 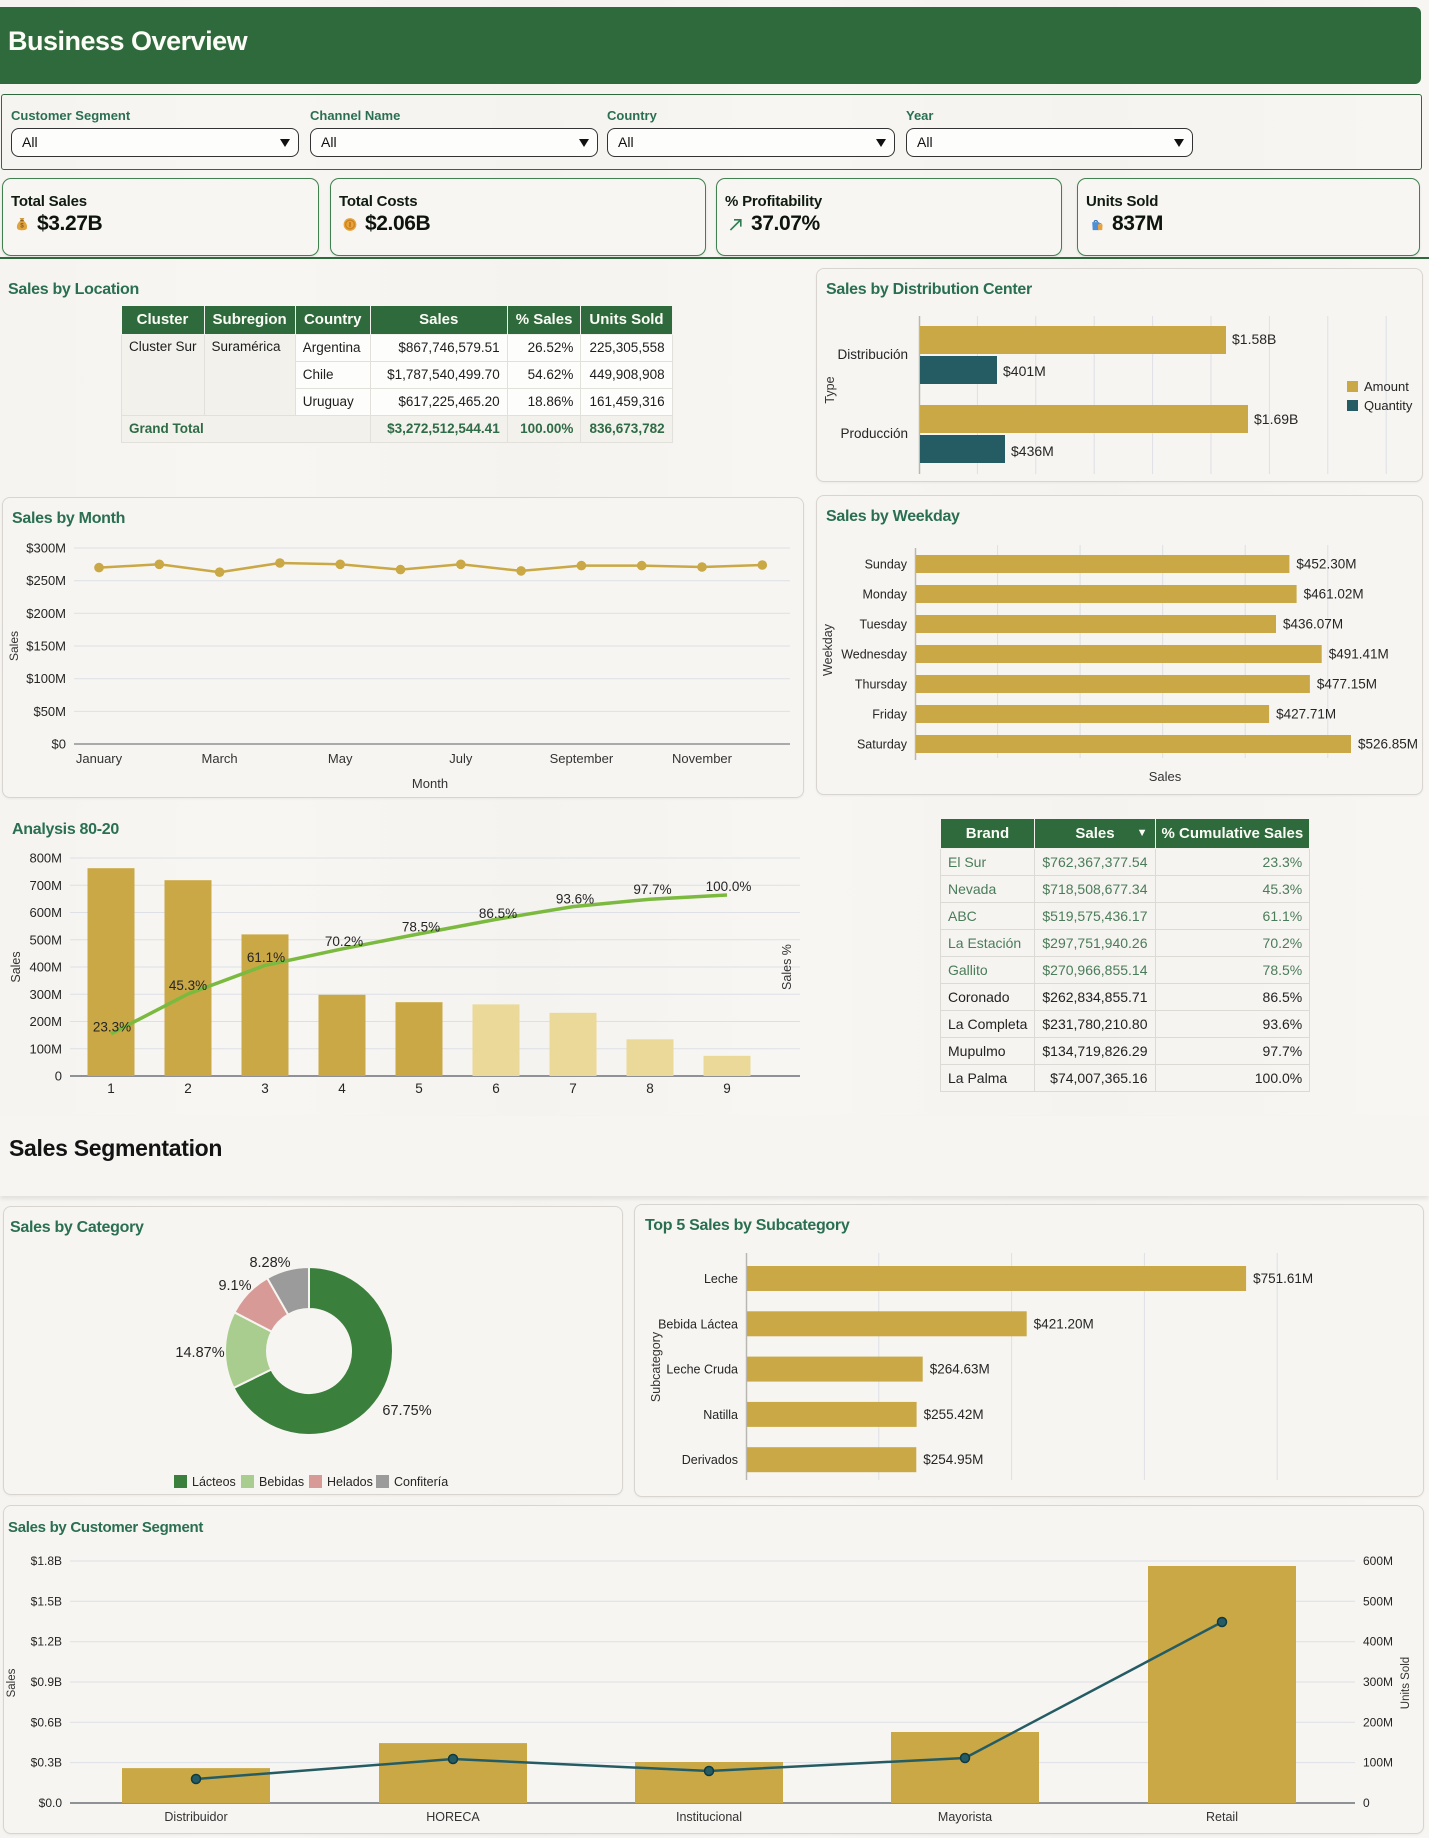 What do you see at coordinates (872, 354) in the screenshot?
I see `svg-text: Distribución` at bounding box center [872, 354].